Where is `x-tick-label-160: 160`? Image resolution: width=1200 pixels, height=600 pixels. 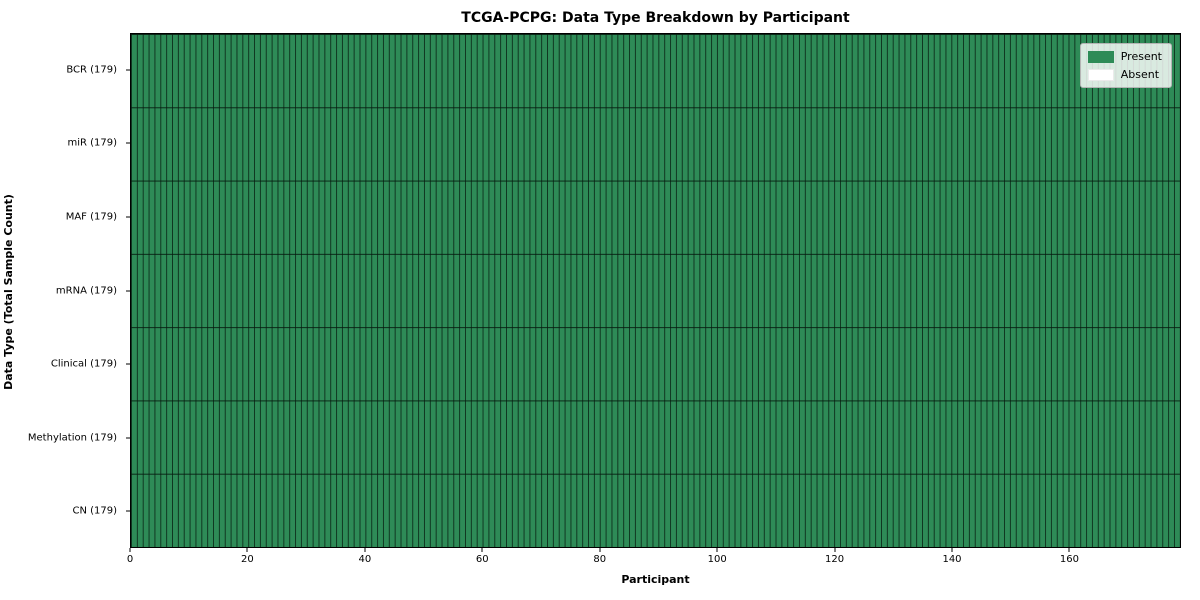
x-tick-label-160: 160 is located at coordinates (1069, 559).